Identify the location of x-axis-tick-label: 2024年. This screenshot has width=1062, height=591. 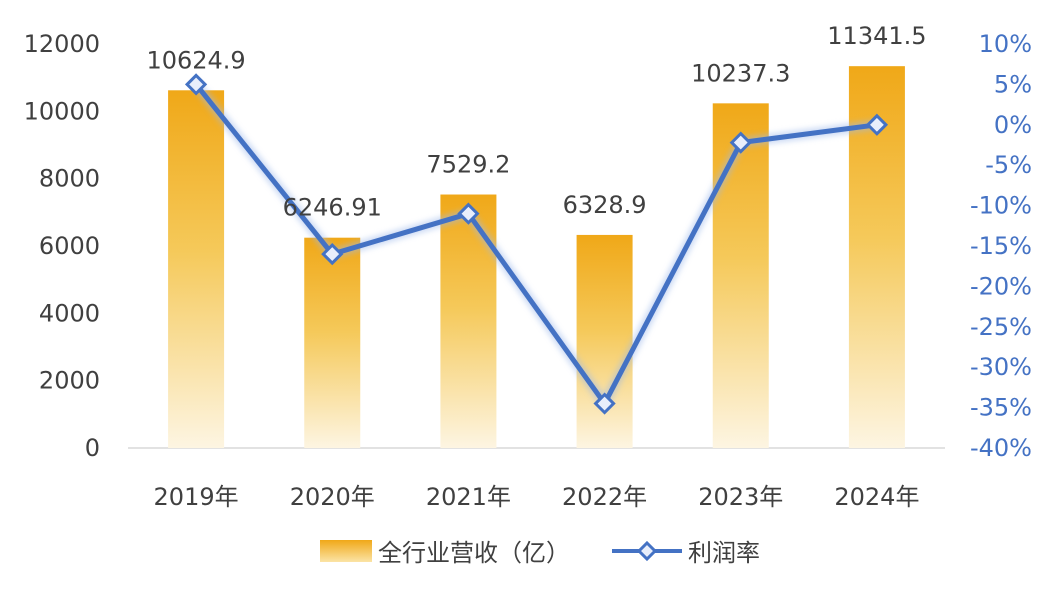
(876, 497).